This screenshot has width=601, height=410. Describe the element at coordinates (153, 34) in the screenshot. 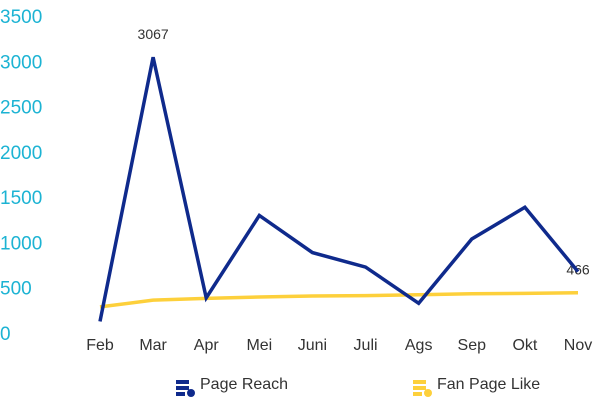

I see `value-label: 3067` at that location.